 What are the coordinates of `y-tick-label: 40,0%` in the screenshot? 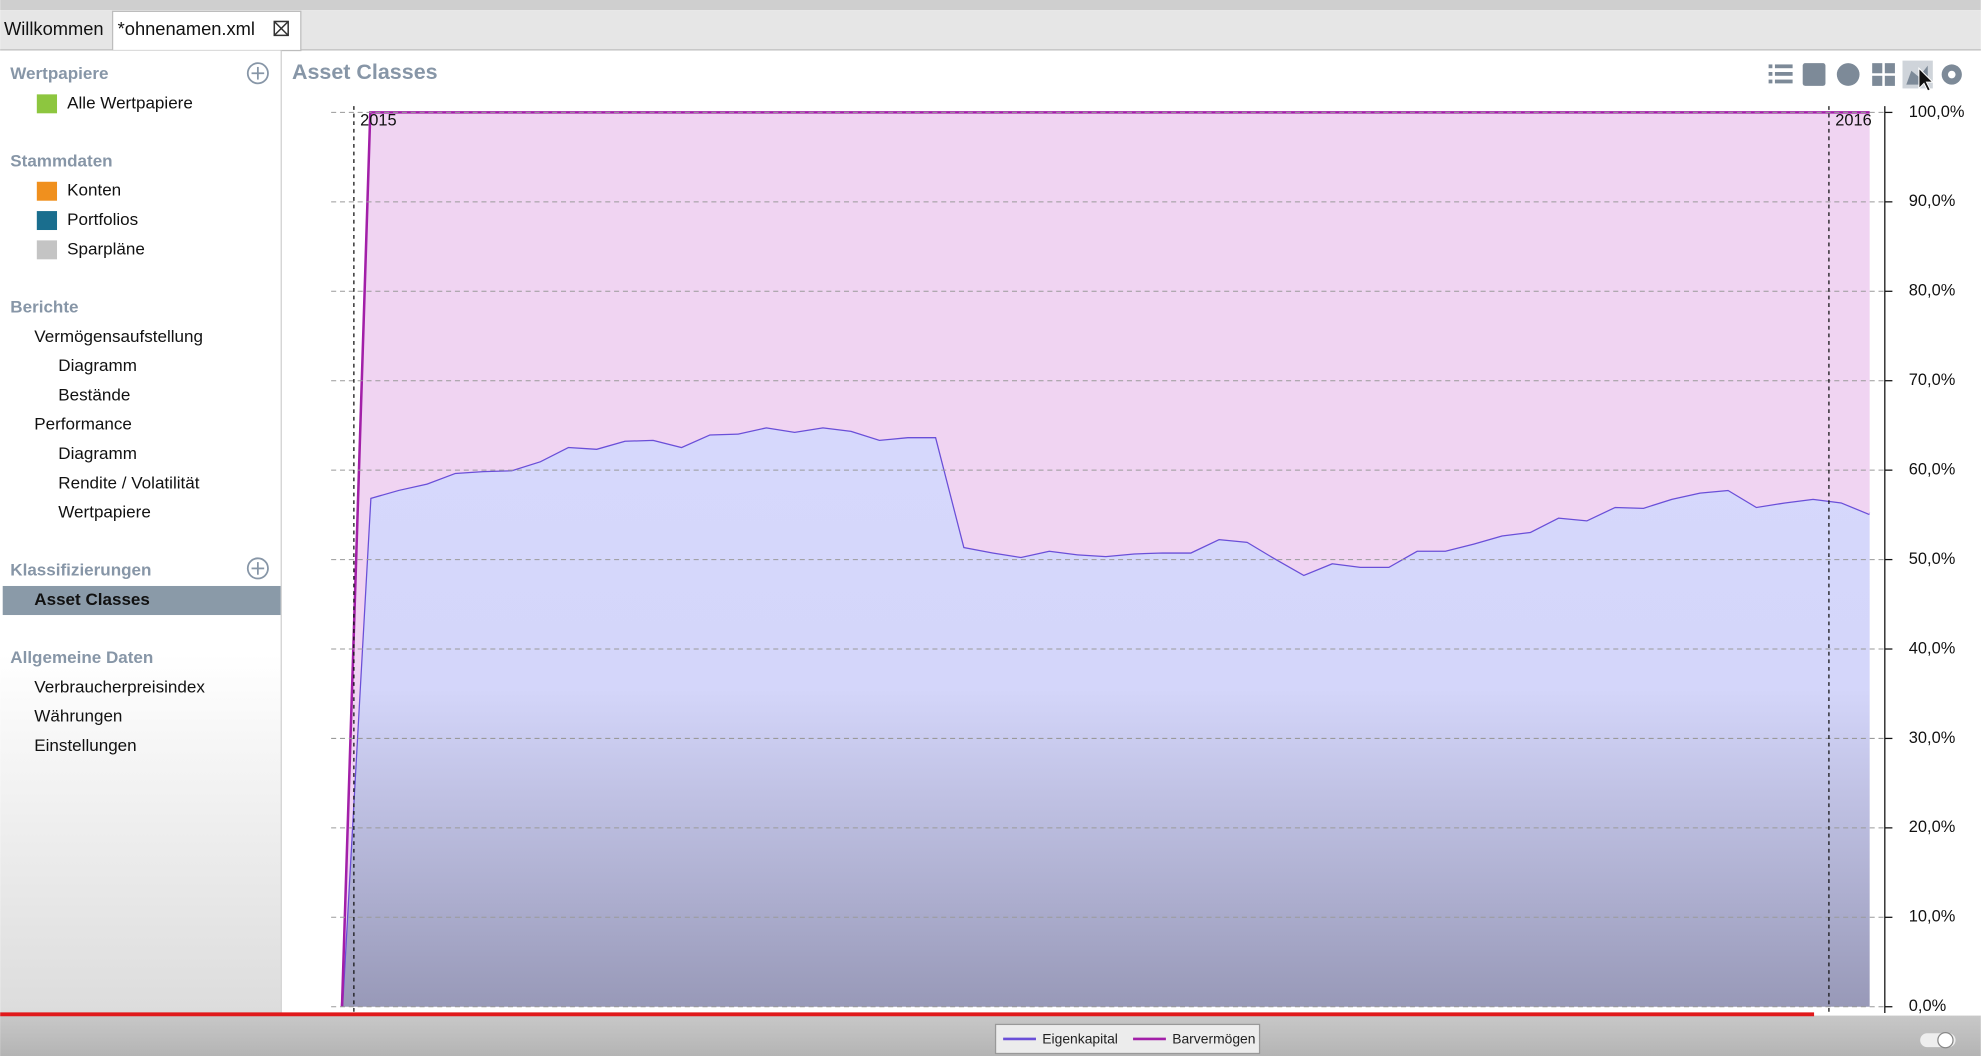 It's located at (1932, 648).